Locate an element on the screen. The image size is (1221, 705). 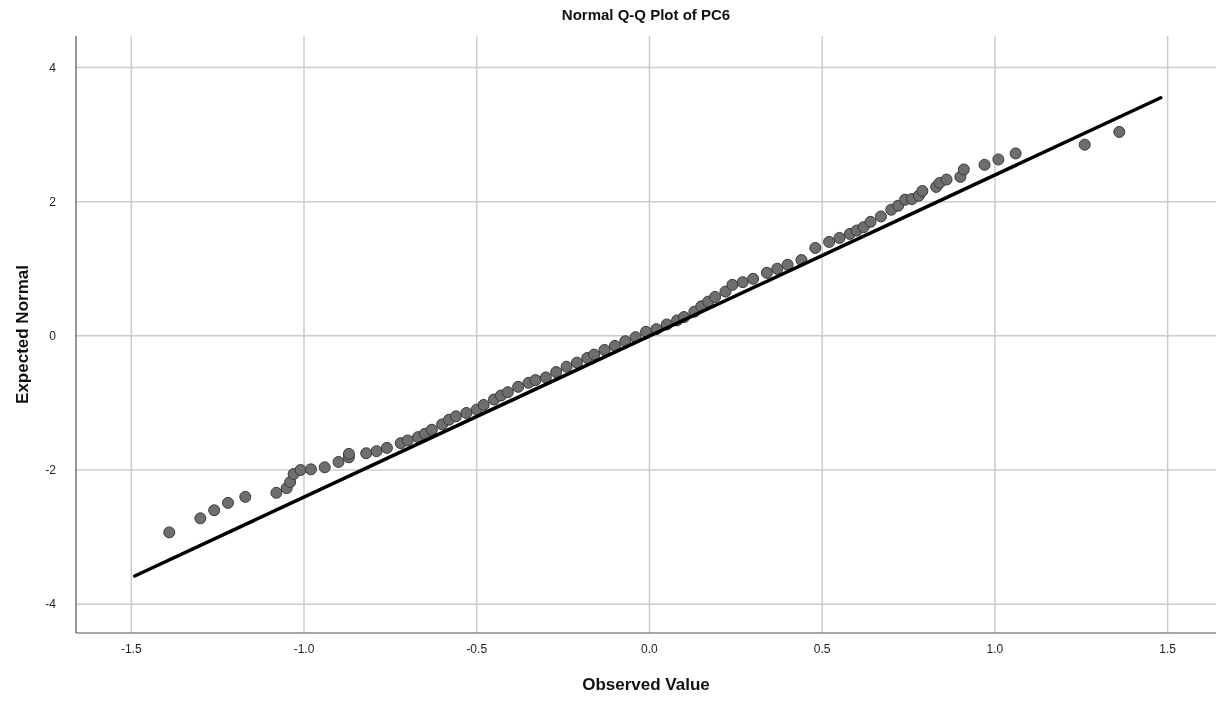
x-tick-label: -1.0 is located at coordinates (304, 649).